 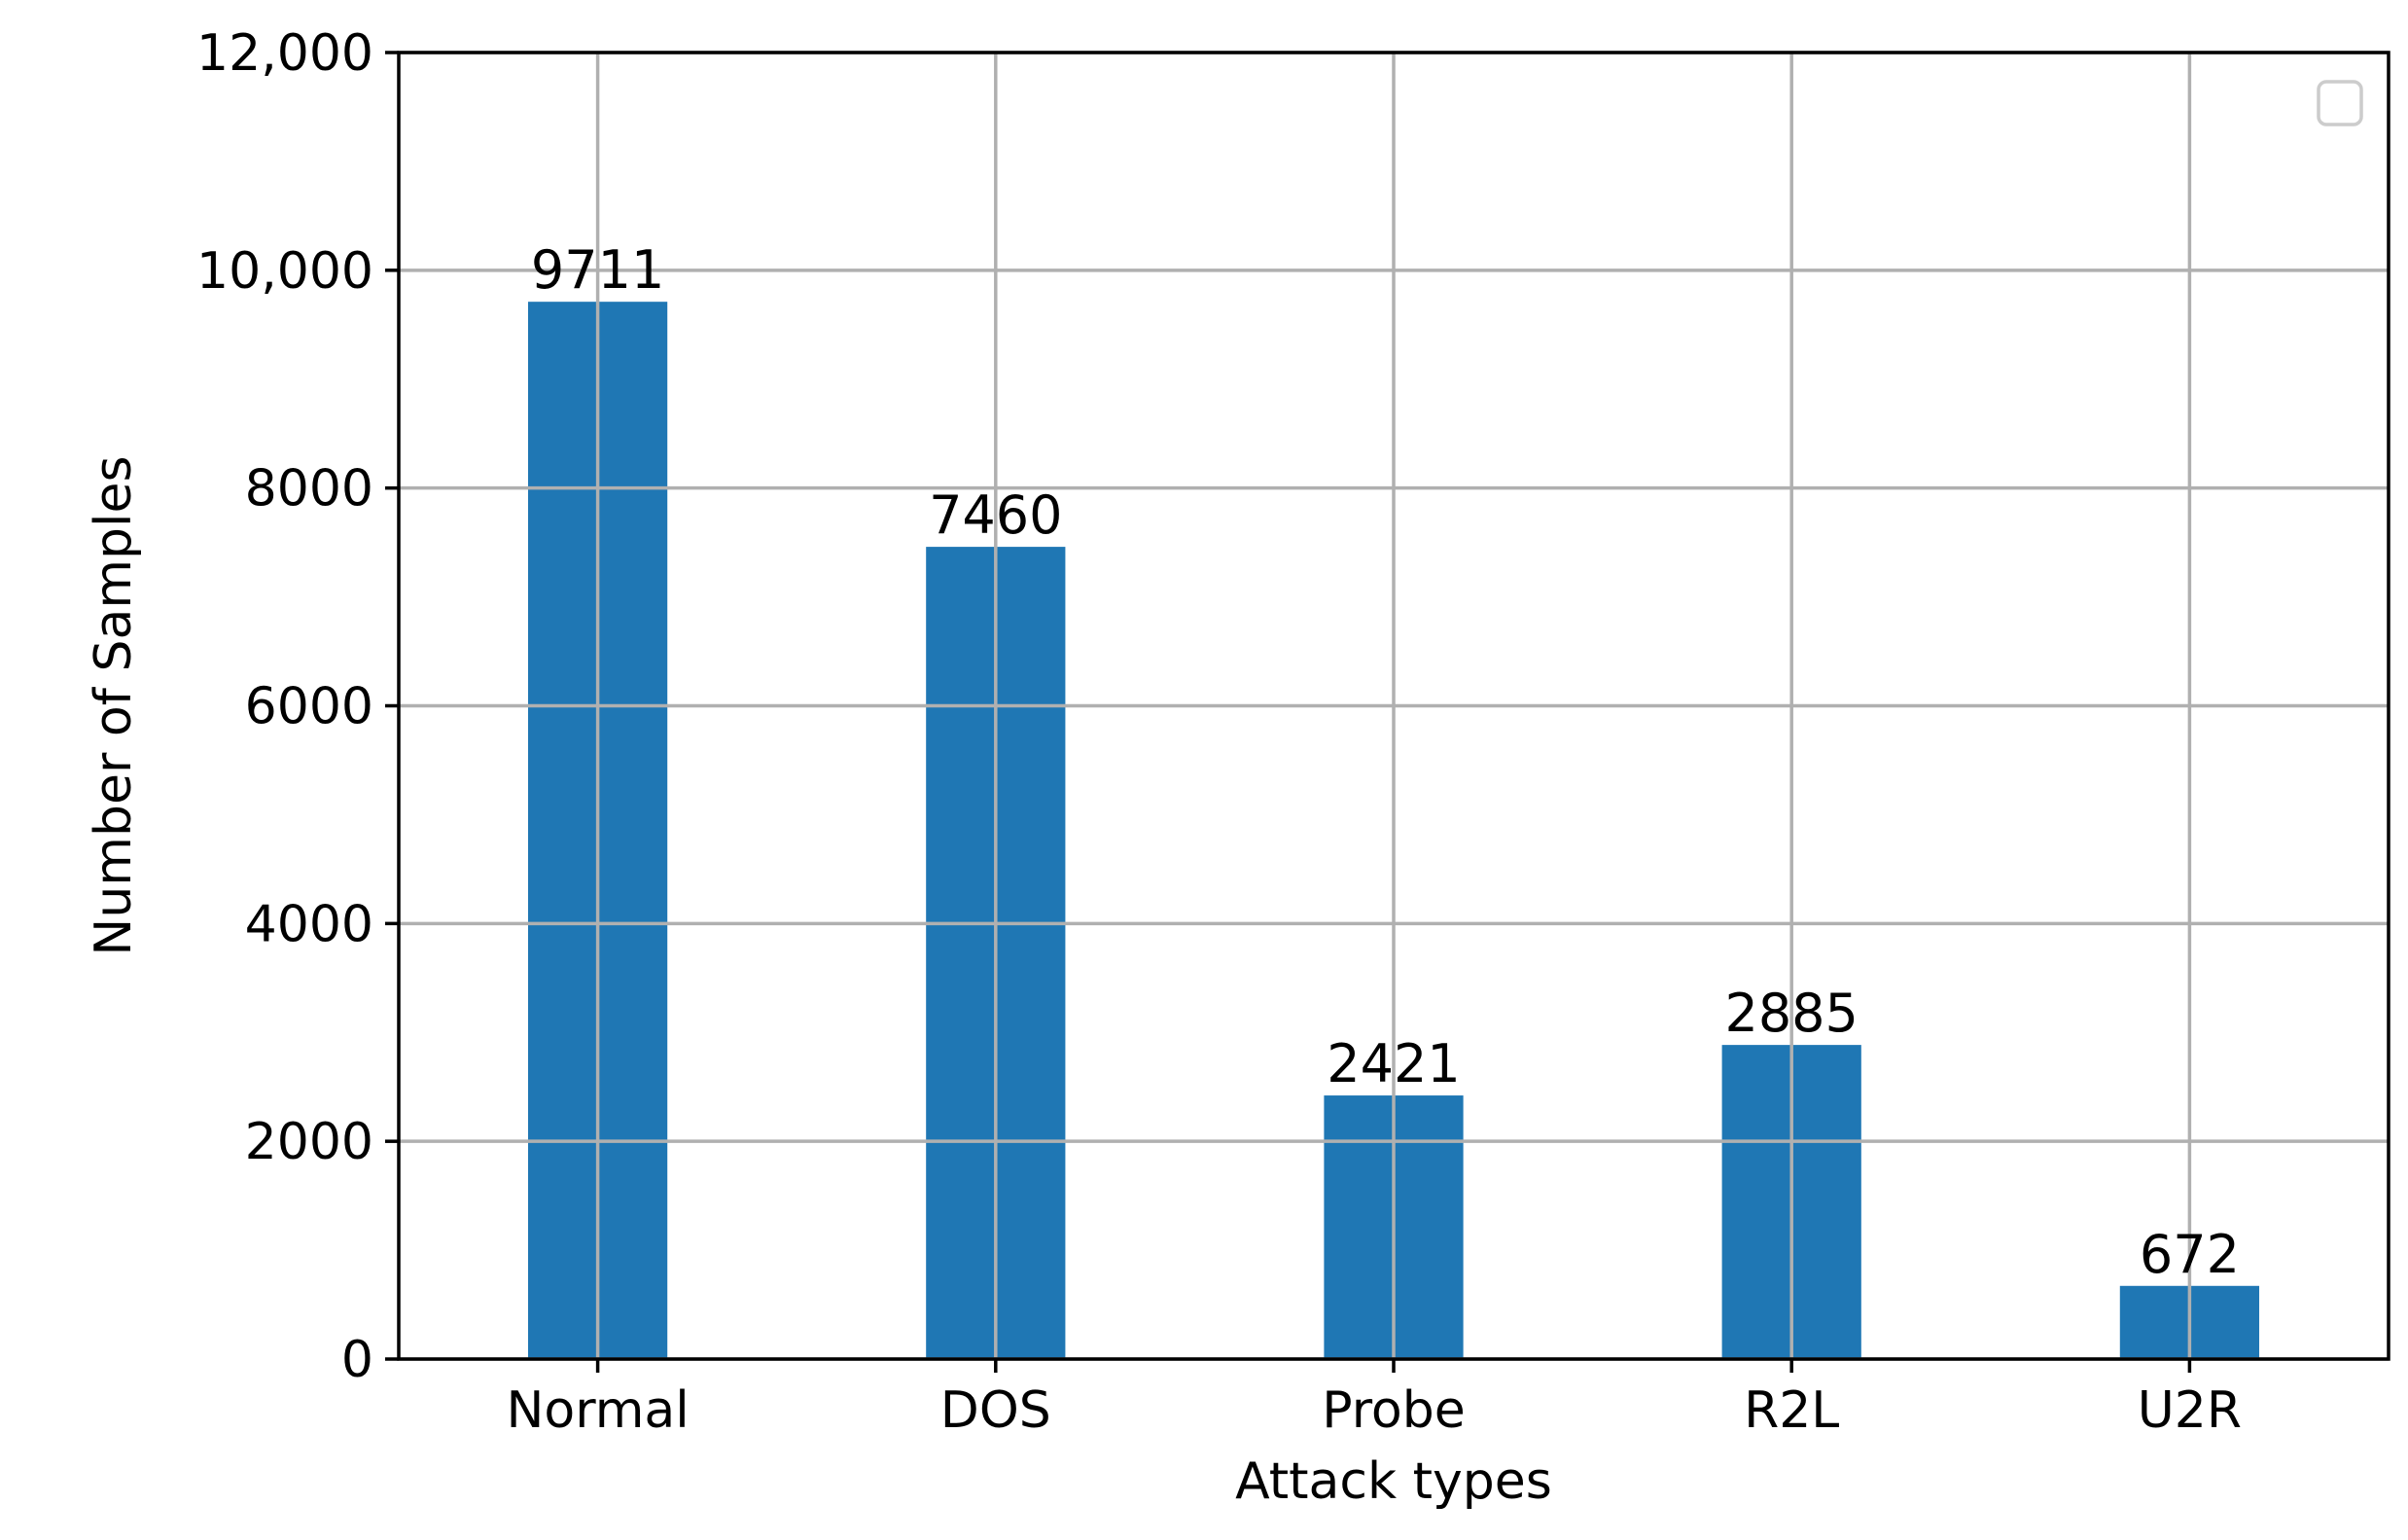 What do you see at coordinates (1394, 1410) in the screenshot?
I see `x-tick-label: Probe` at bounding box center [1394, 1410].